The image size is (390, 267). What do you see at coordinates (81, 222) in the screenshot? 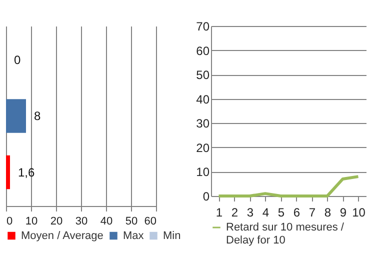
I see `x-tick-label: 30` at bounding box center [81, 222].